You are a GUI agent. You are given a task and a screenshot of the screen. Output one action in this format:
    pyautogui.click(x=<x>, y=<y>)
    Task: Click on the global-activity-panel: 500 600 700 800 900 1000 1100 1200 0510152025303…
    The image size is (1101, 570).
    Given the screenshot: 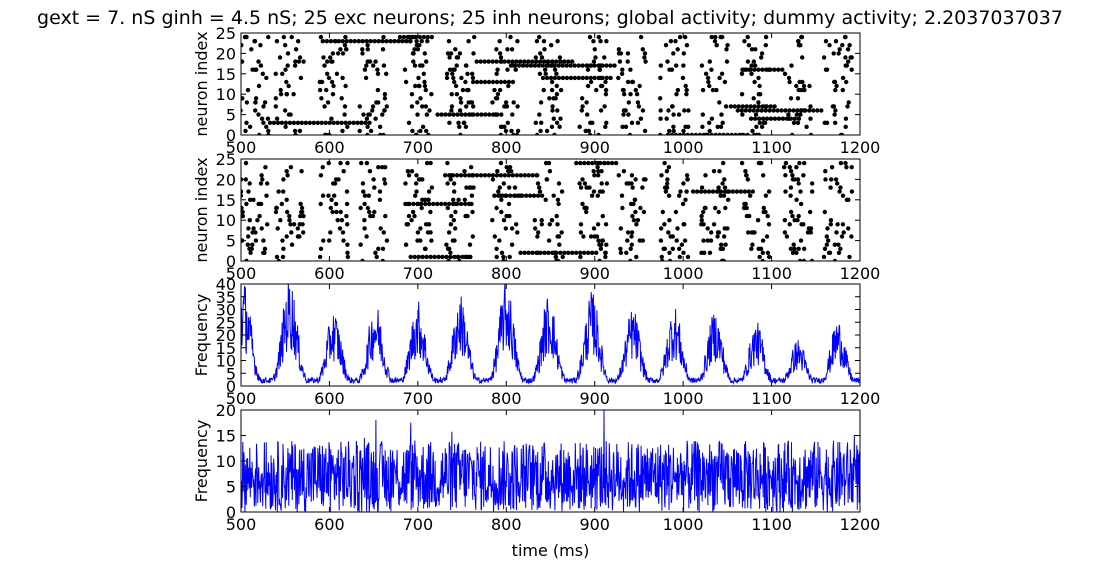 What is the action you would take?
    pyautogui.click(x=536, y=341)
    